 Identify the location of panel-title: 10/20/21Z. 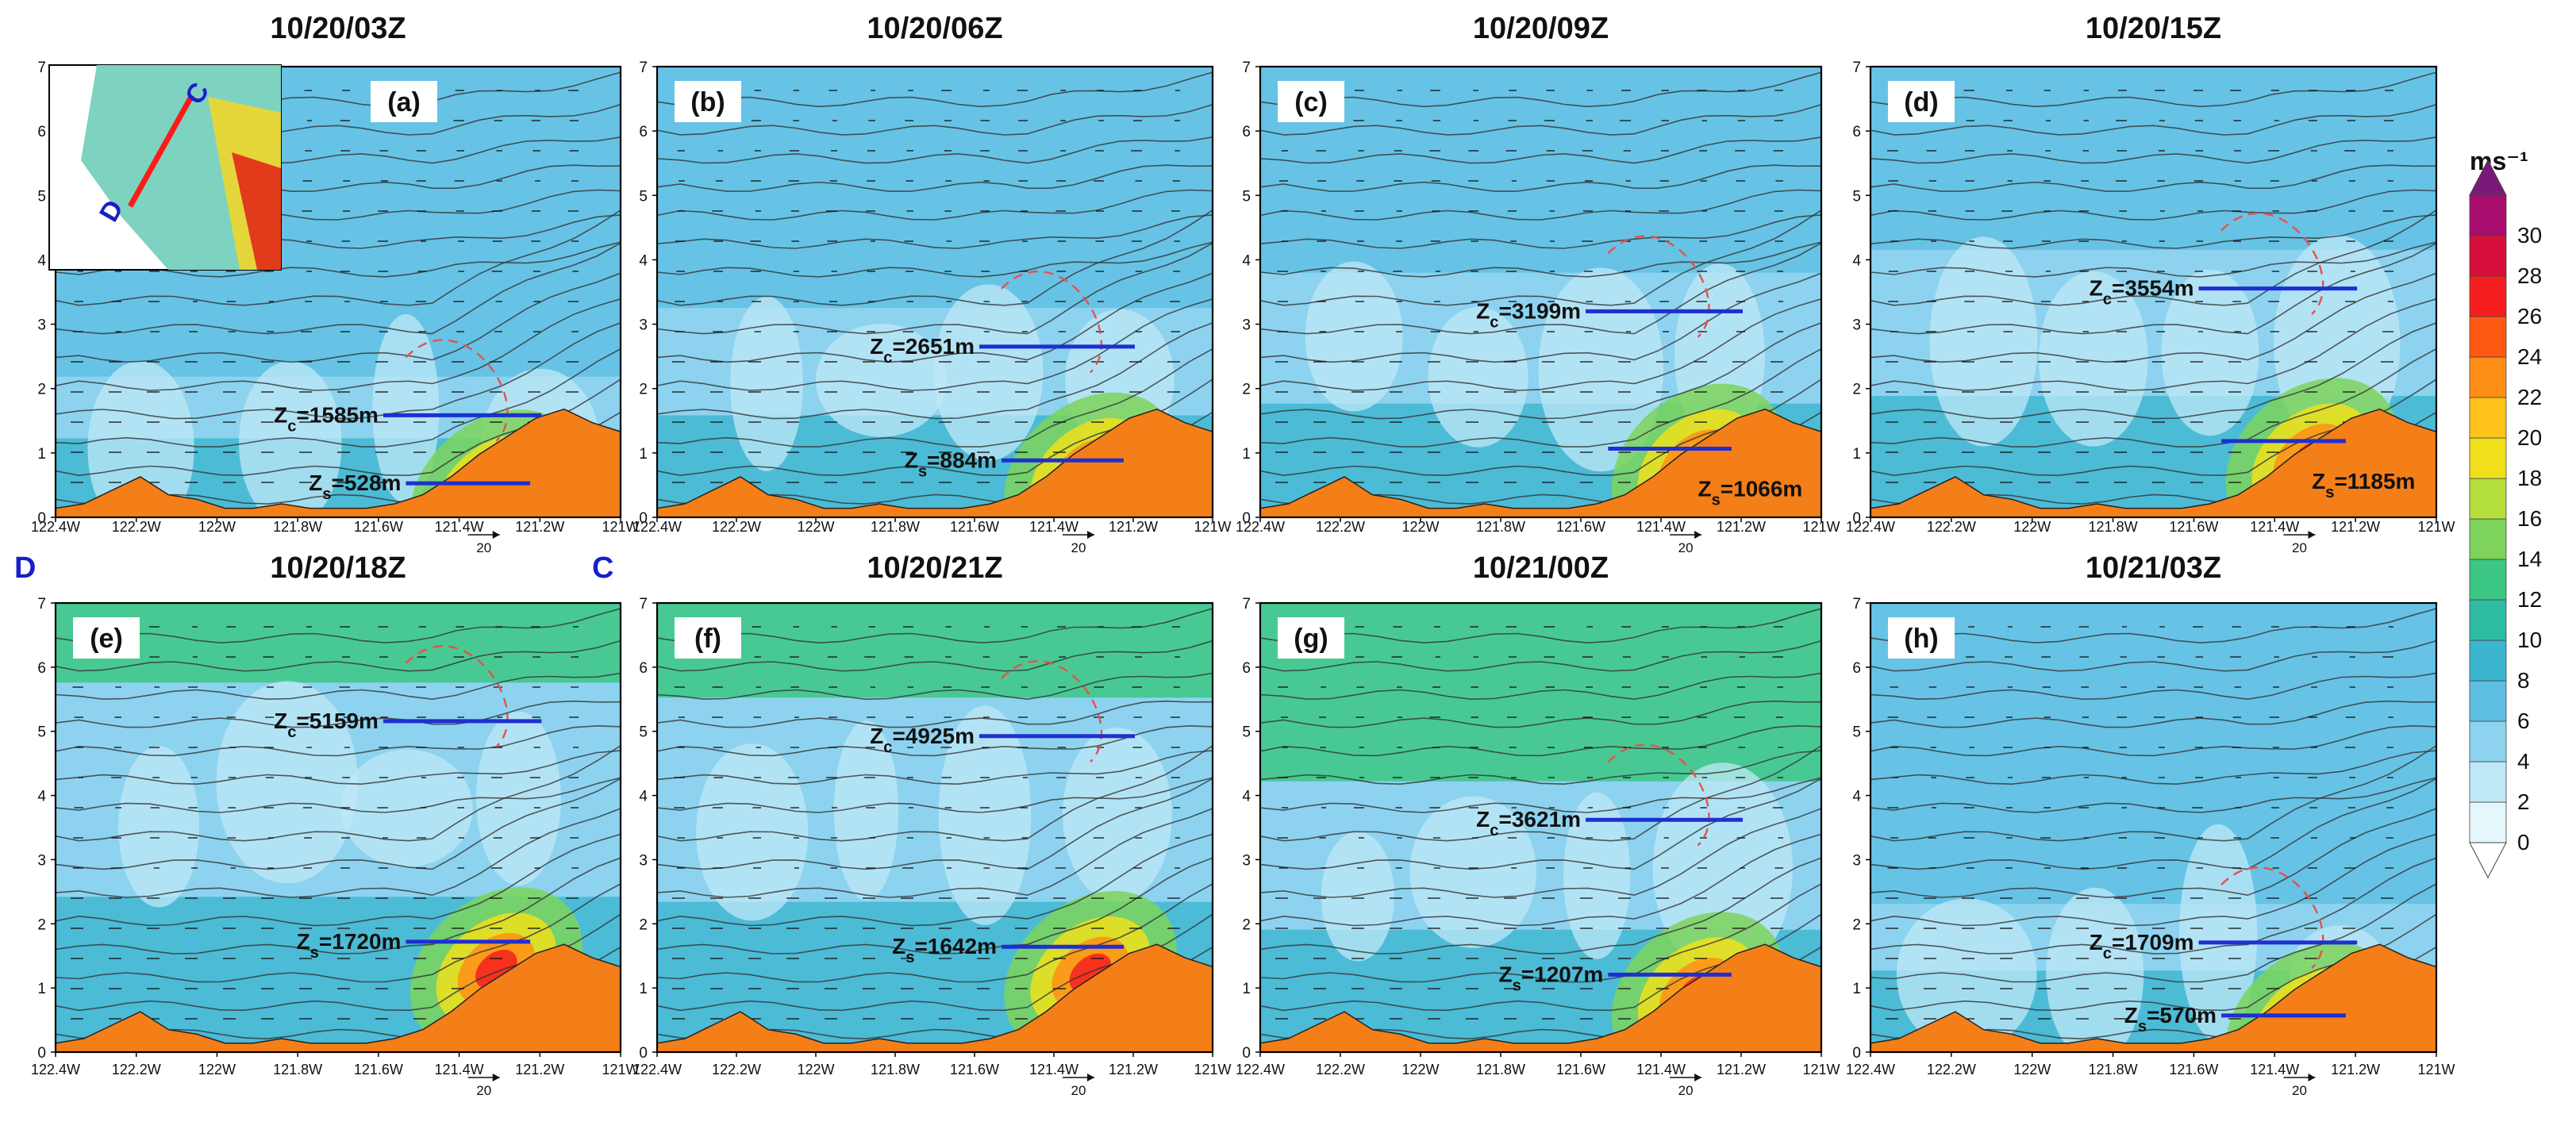
(934, 568).